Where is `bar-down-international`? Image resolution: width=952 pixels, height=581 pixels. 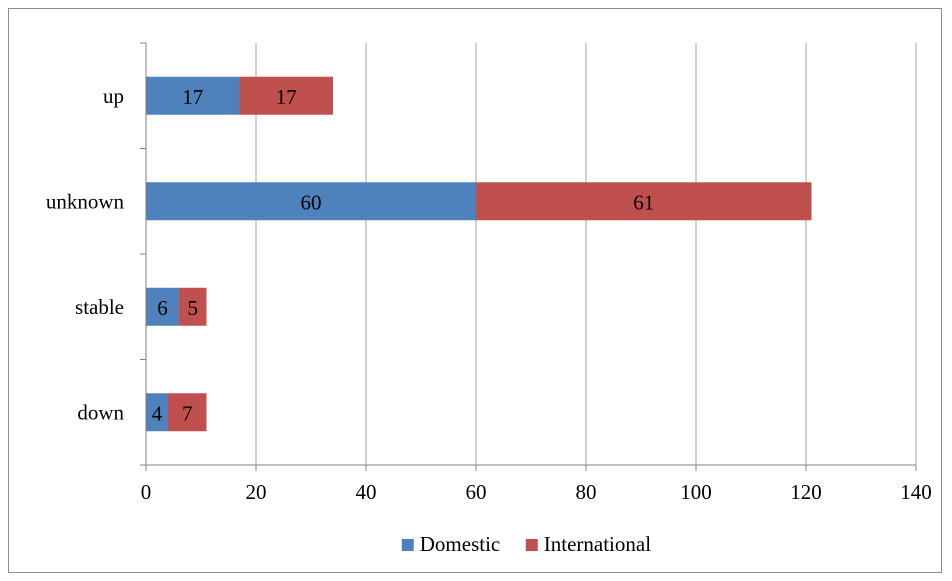 bar-down-international is located at coordinates (187, 412).